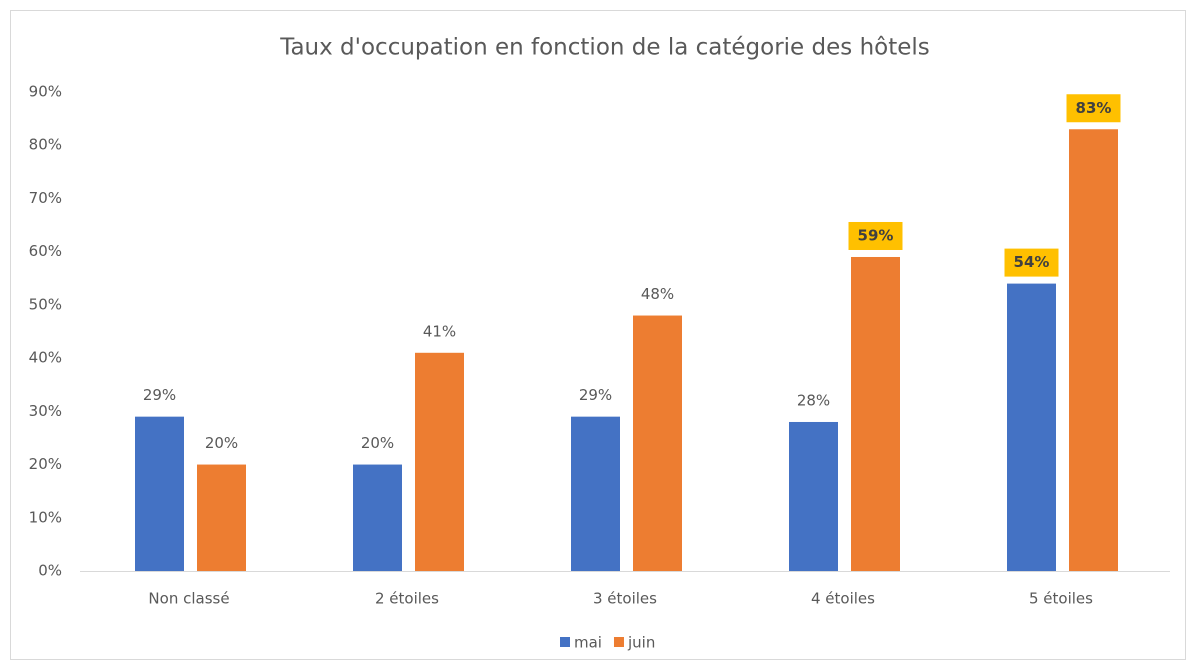 Image resolution: width=1196 pixels, height=670 pixels. Describe the element at coordinates (45, 517) in the screenshot. I see `y-tick-label: 10%` at that location.